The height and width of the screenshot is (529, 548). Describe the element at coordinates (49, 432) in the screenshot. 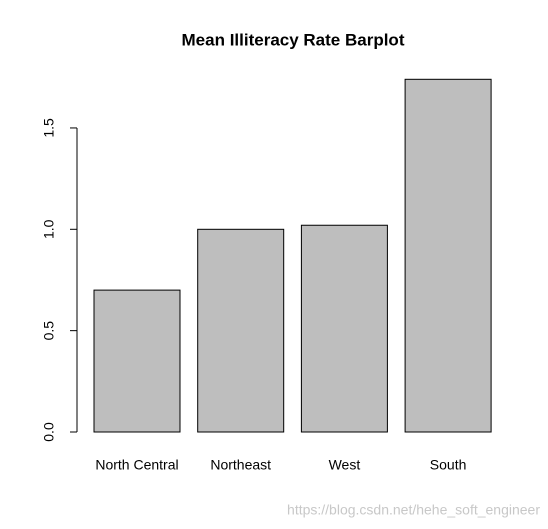

I see `y-tick-label: 0.0` at that location.